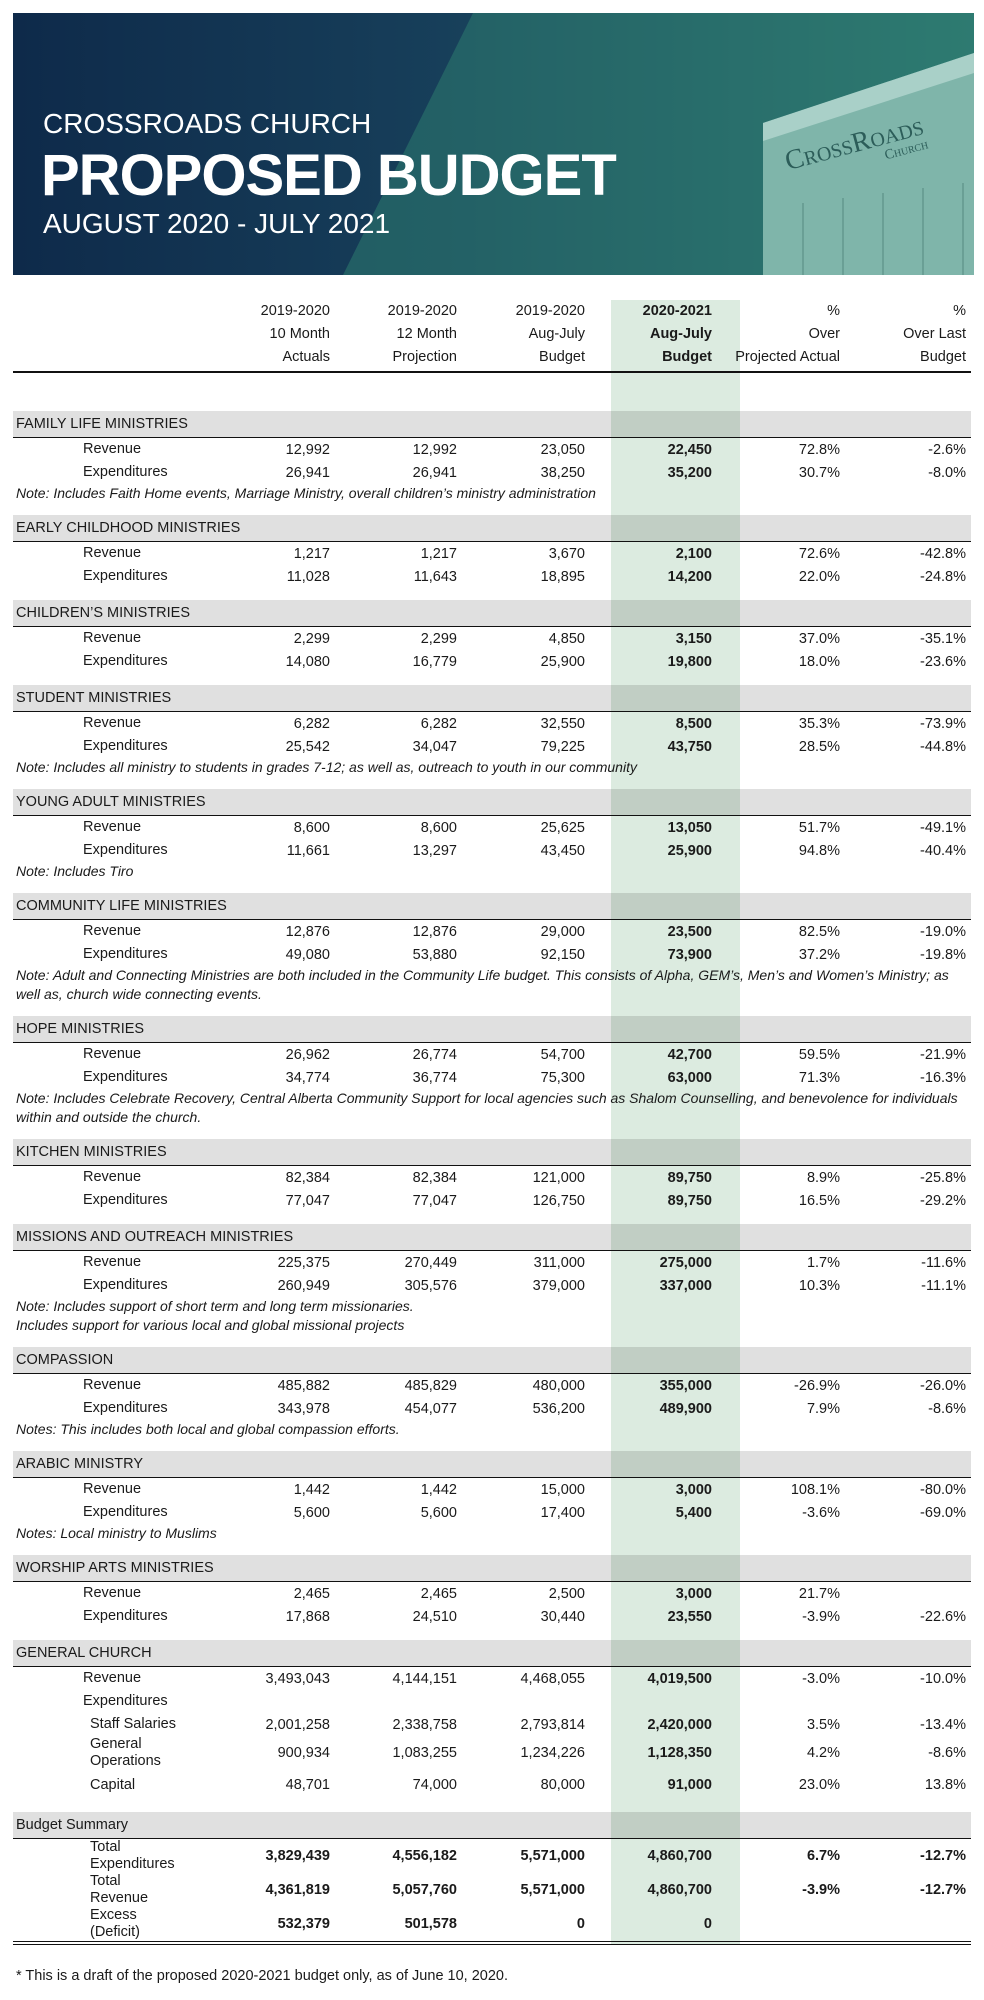 This screenshot has height=2000, width=984. Describe the element at coordinates (689, 1785) in the screenshot. I see `cell: 91,000` at that location.